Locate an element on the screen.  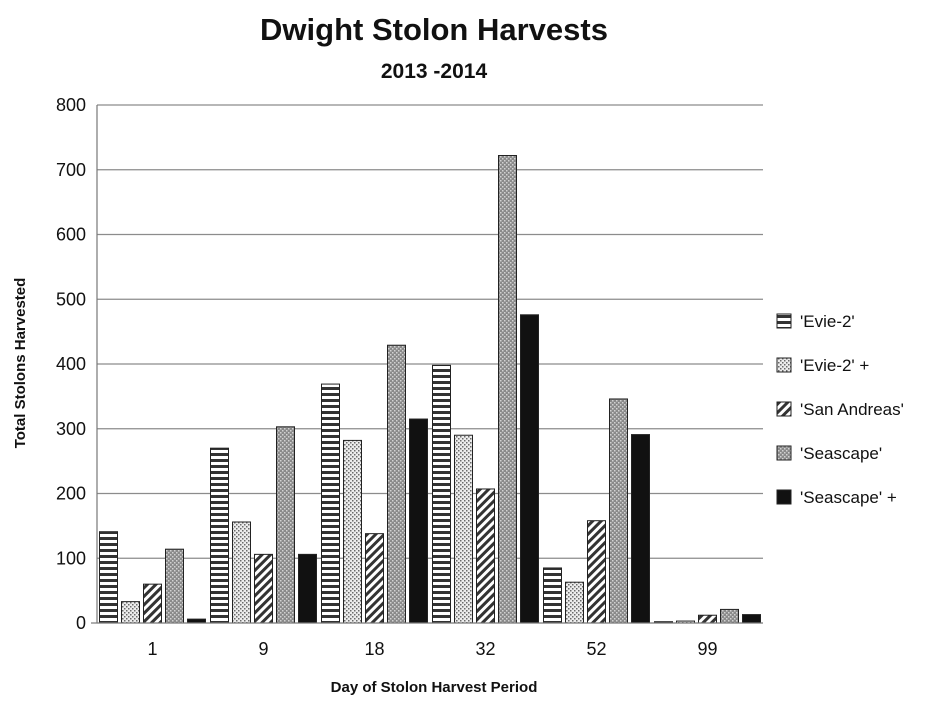
x-tick-label: 9 is located at coordinates (263, 649).